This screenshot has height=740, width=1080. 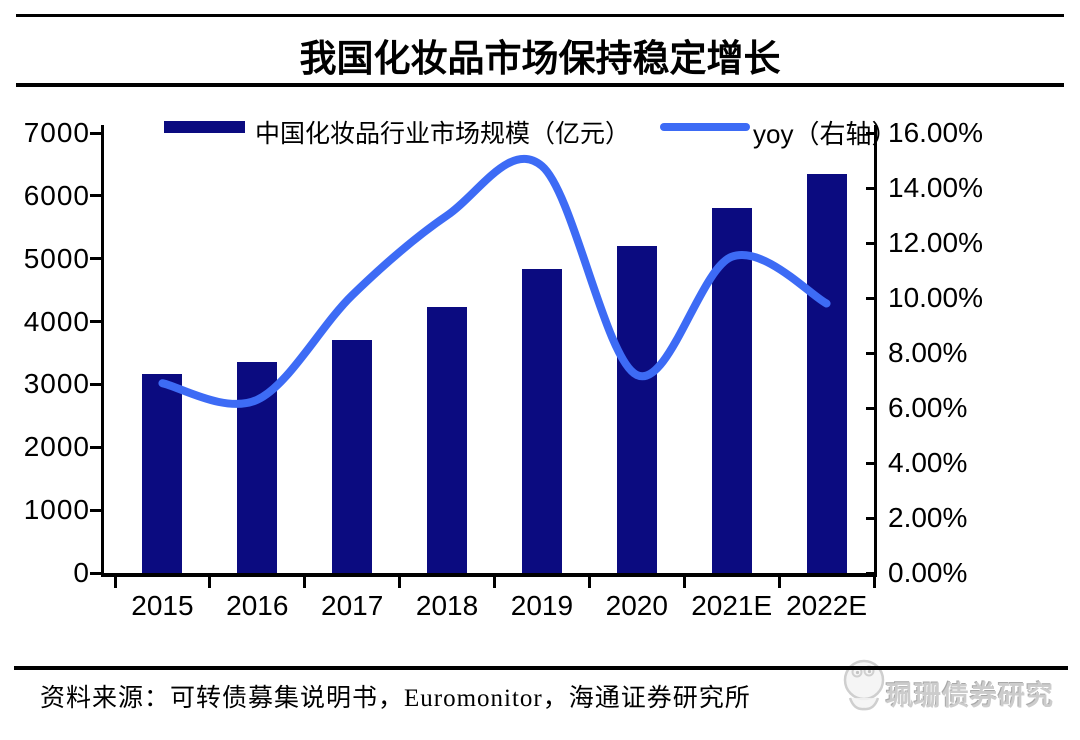 I want to click on right-axis-tick-label: 0.00%, so click(x=928, y=572).